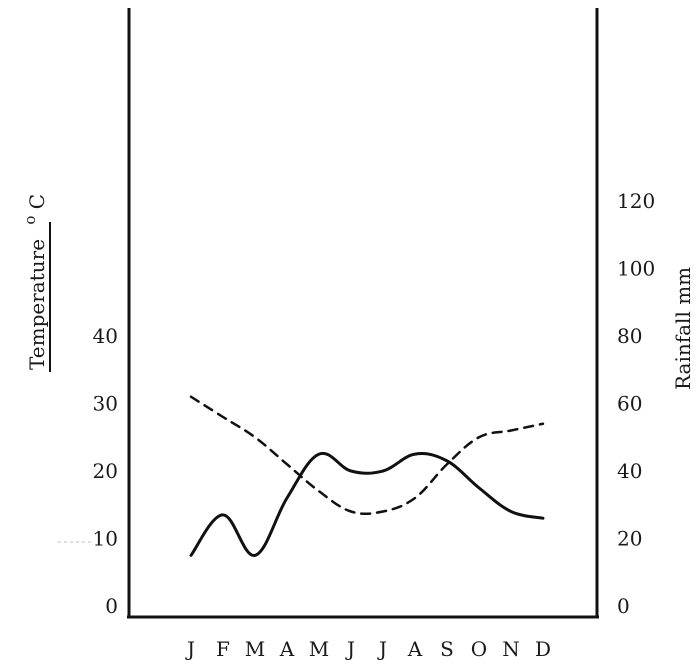 The height and width of the screenshot is (664, 698). What do you see at coordinates (447, 649) in the screenshot?
I see `month-label: S` at bounding box center [447, 649].